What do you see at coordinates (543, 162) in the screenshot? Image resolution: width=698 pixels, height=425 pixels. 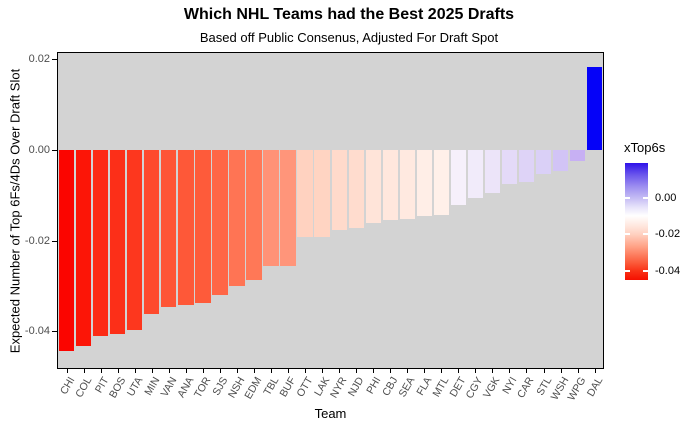 I see `bar-STL` at bounding box center [543, 162].